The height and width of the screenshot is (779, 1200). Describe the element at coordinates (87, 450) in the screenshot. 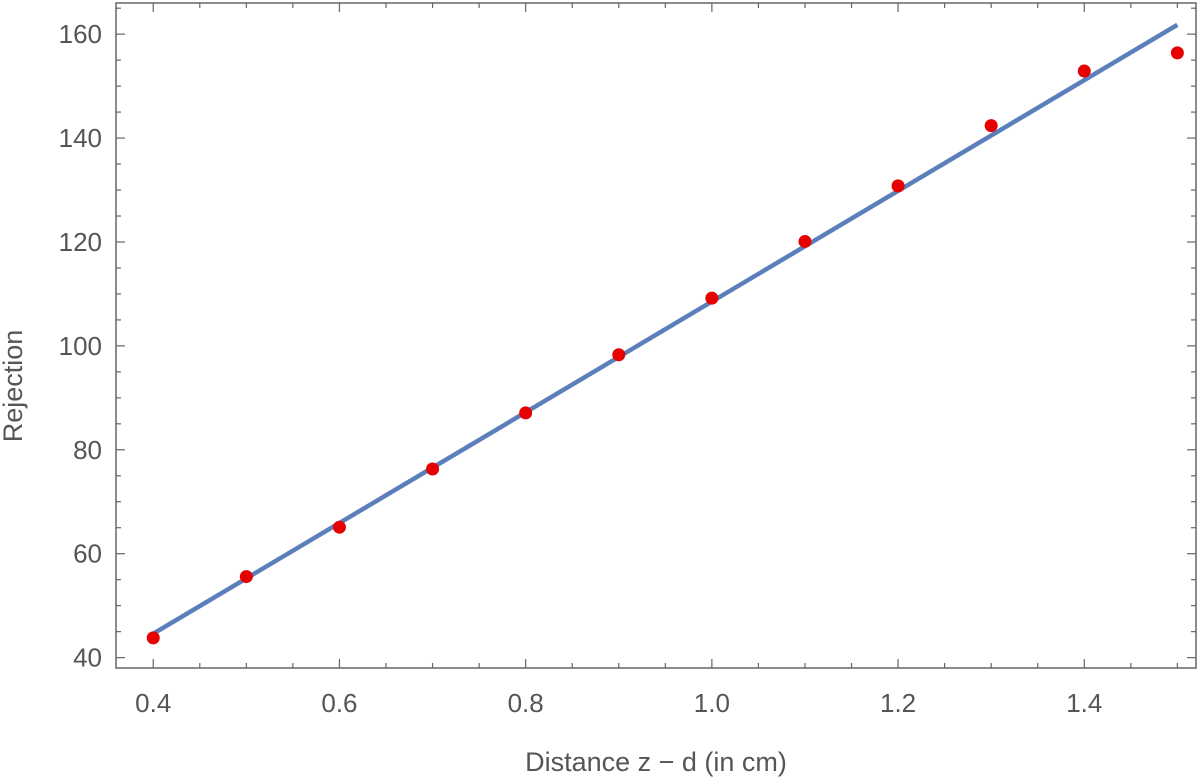

I see `y-tick-label: 80` at that location.